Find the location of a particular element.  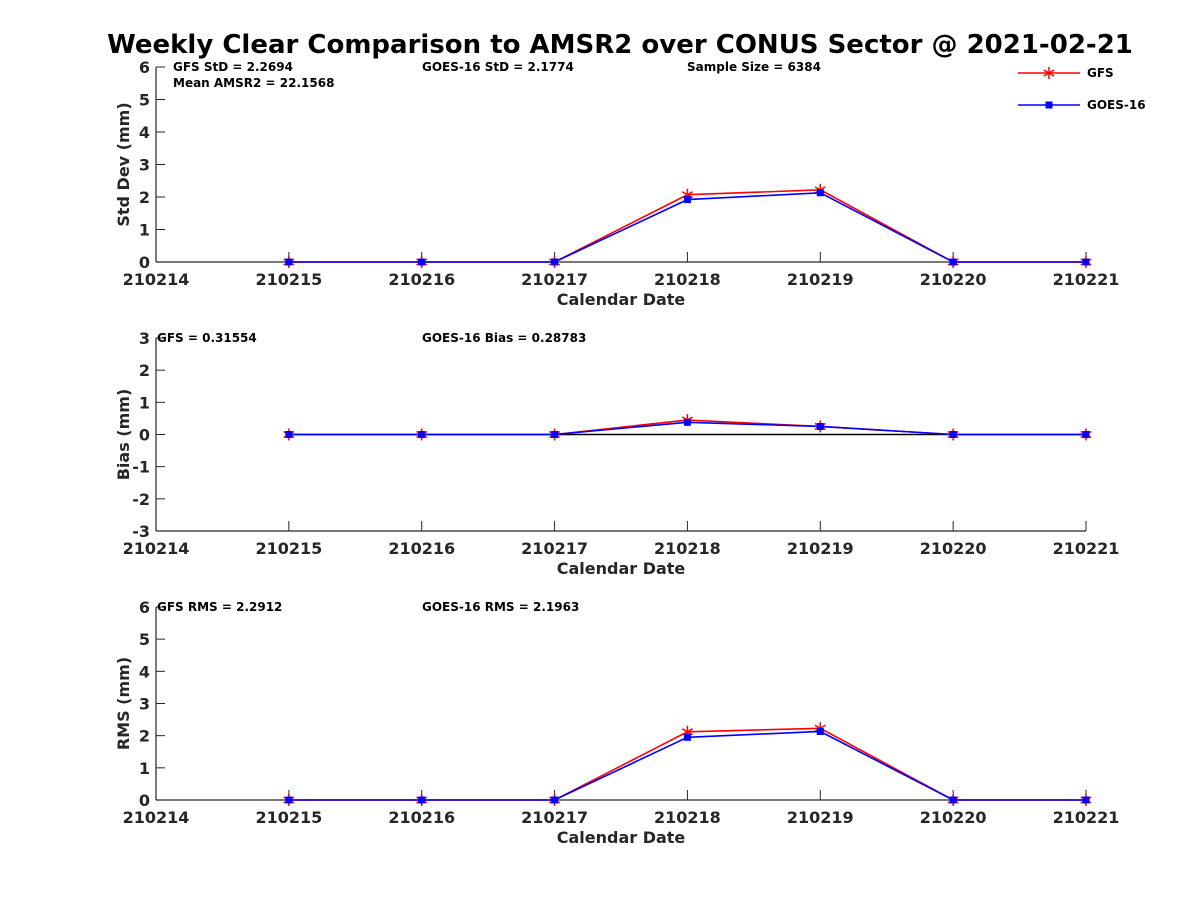

legend-label: GFS is located at coordinates (1100, 73).